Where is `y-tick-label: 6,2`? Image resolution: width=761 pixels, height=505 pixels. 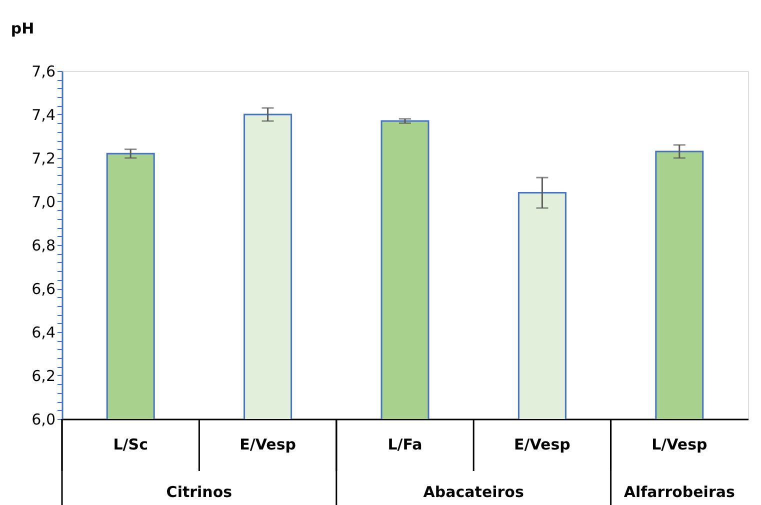
y-tick-label: 6,2 is located at coordinates (44, 376).